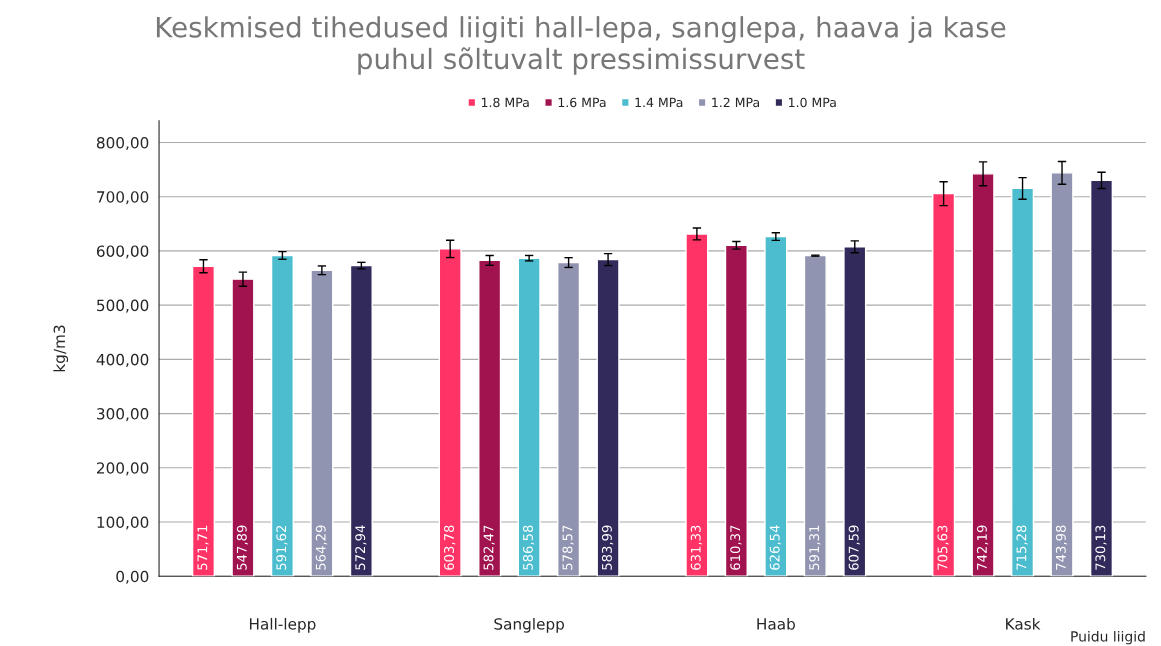 The height and width of the screenshot is (646, 1161). I want to click on y-tick-label: 500,00, so click(123, 306).